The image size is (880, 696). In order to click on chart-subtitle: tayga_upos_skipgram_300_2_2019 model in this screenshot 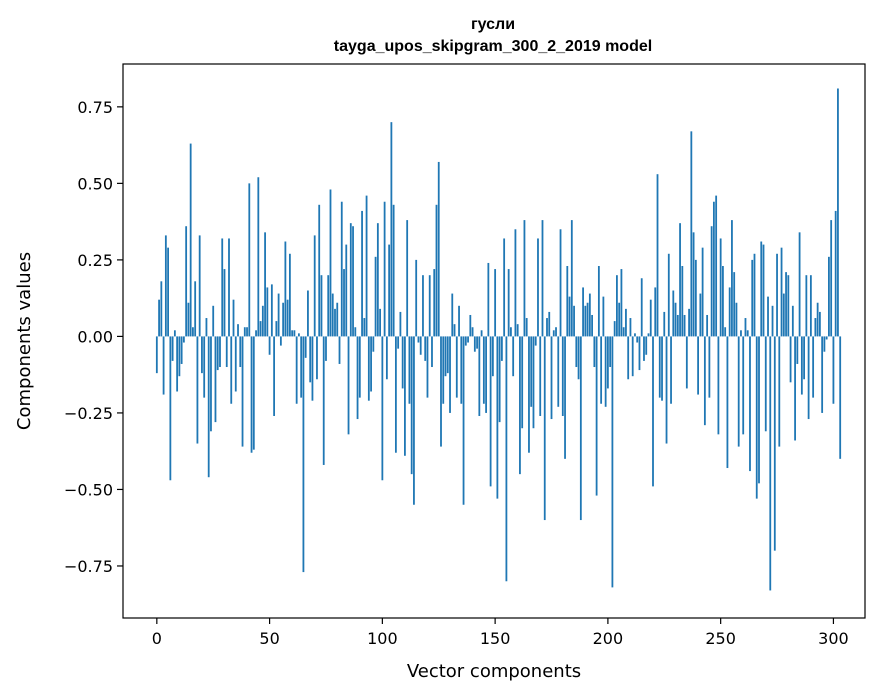, I will do `click(493, 46)`.